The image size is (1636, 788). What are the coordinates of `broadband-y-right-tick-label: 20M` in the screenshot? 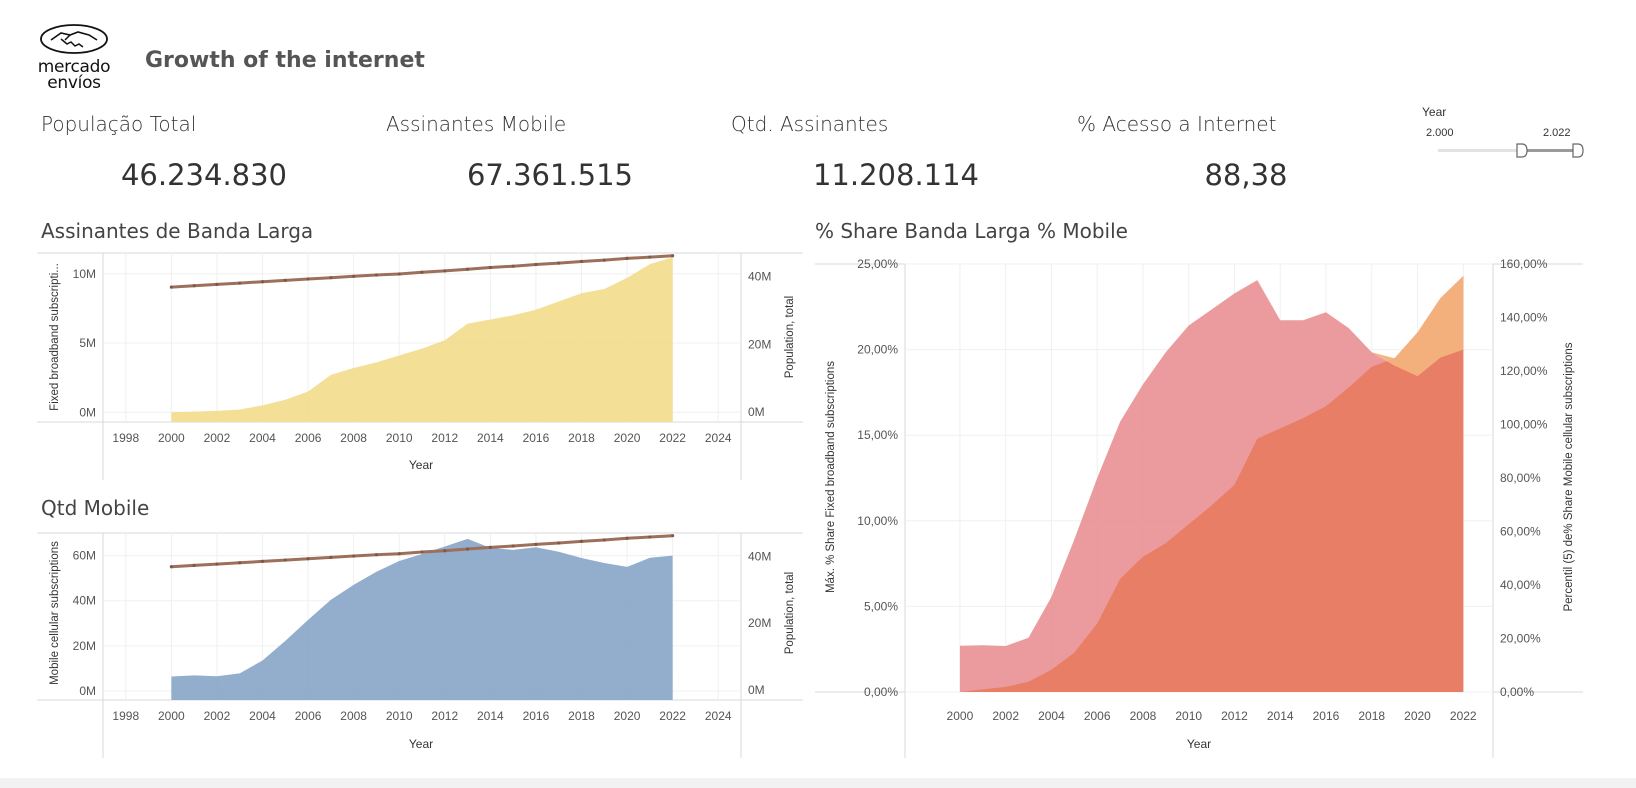 It's located at (759, 344).